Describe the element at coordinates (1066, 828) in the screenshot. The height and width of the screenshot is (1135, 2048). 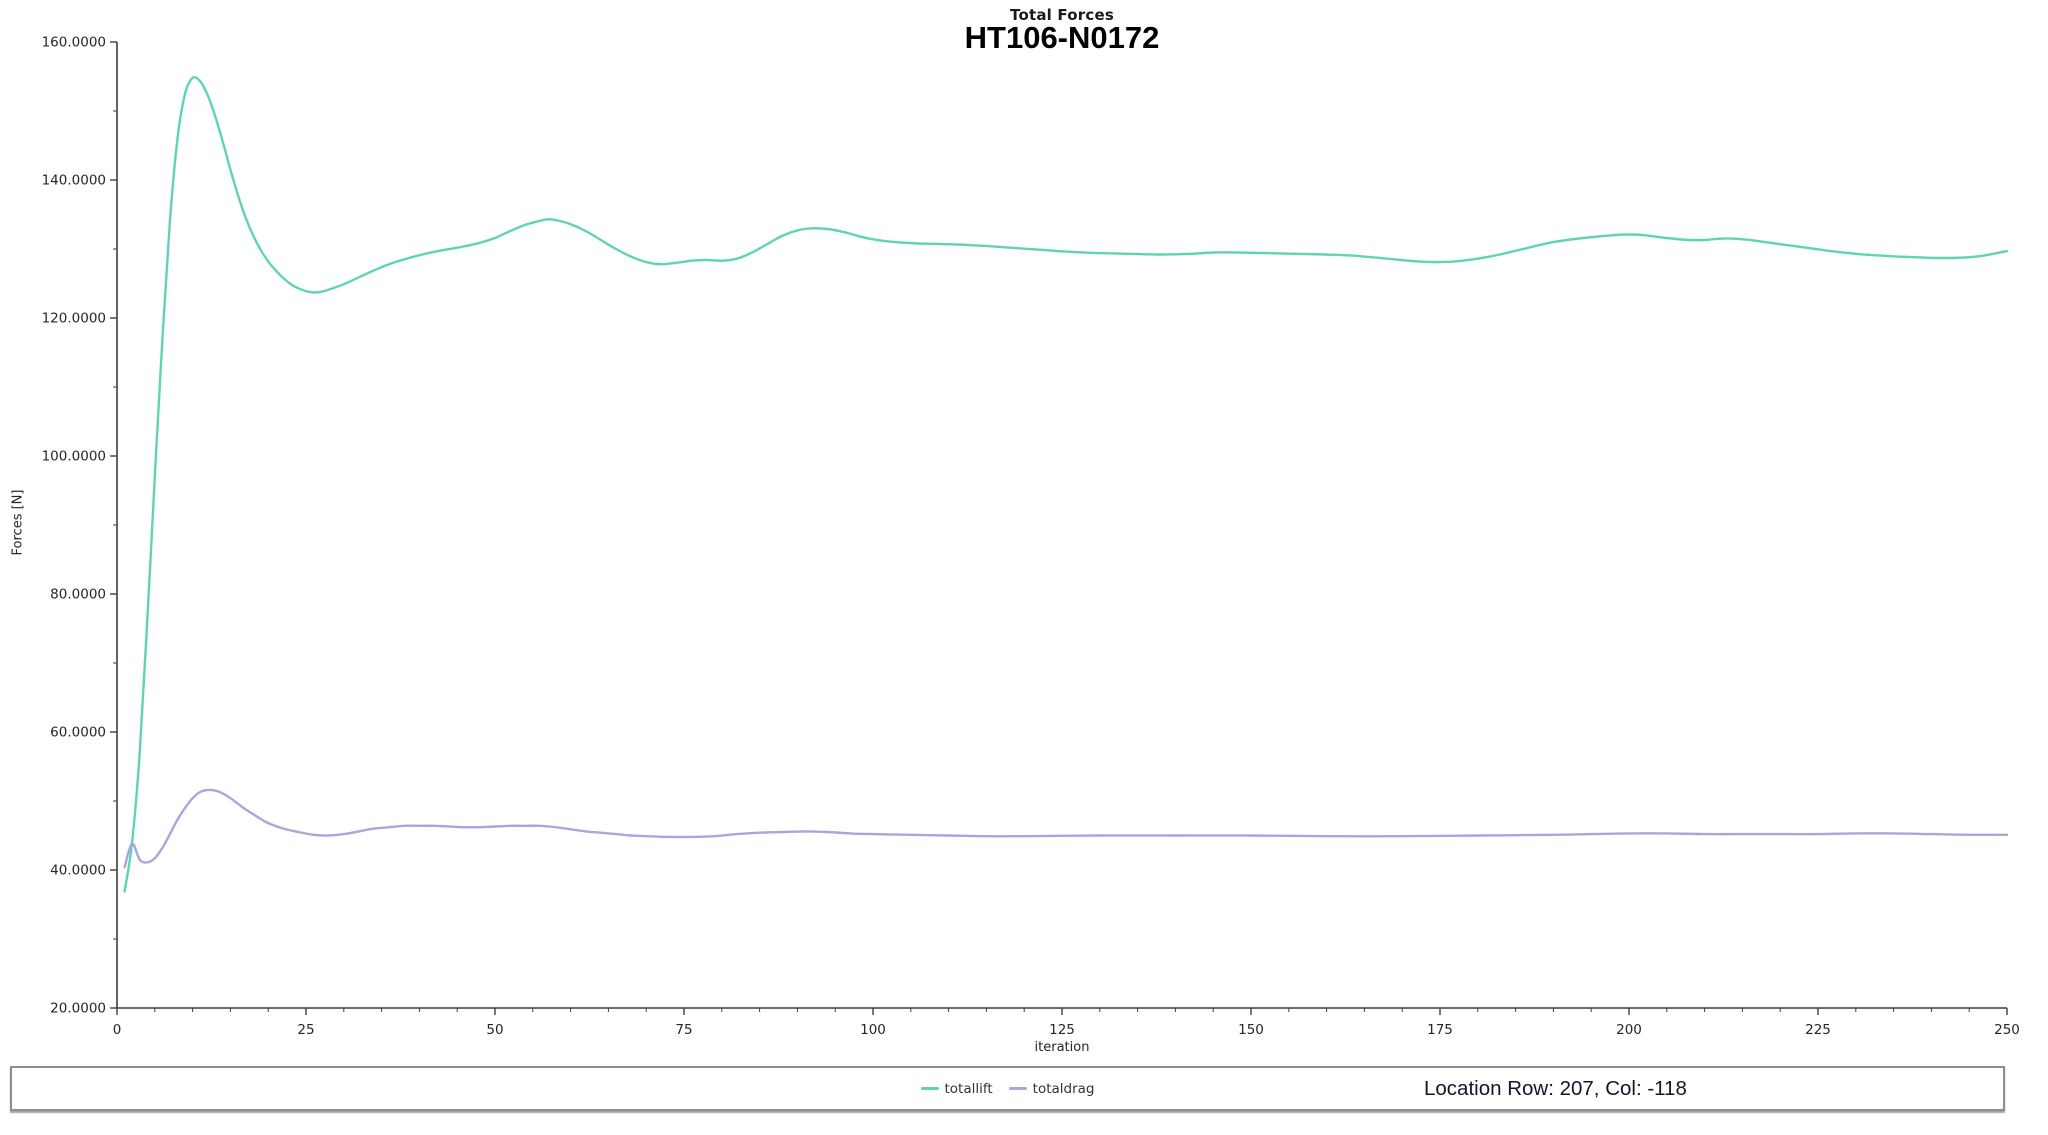
I see `series-line-totaldrag` at that location.